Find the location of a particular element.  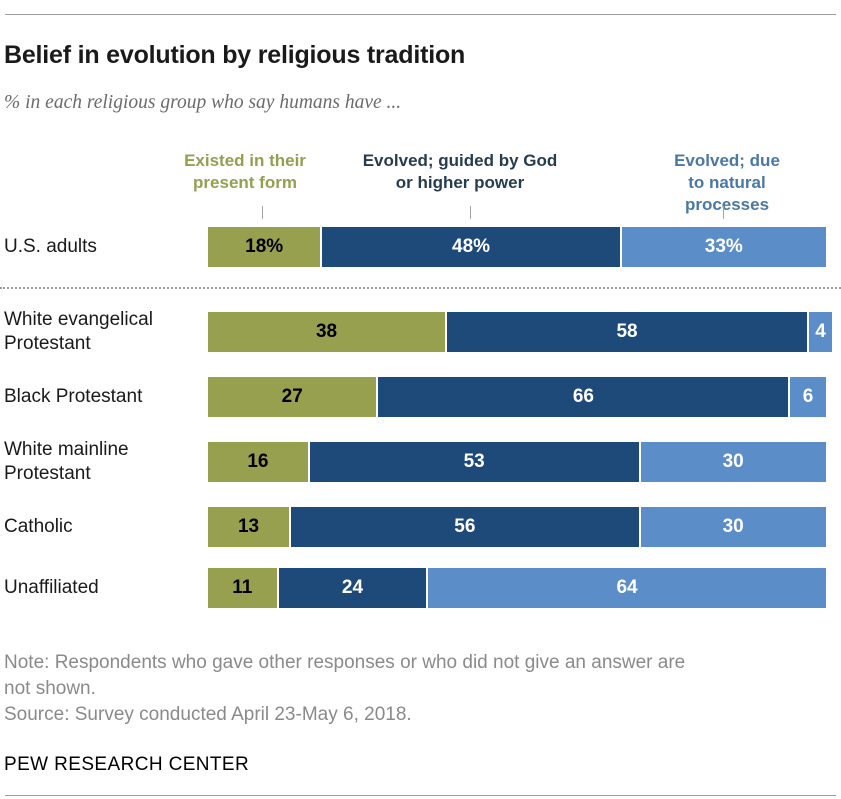

value-label: 56 is located at coordinates (465, 526).